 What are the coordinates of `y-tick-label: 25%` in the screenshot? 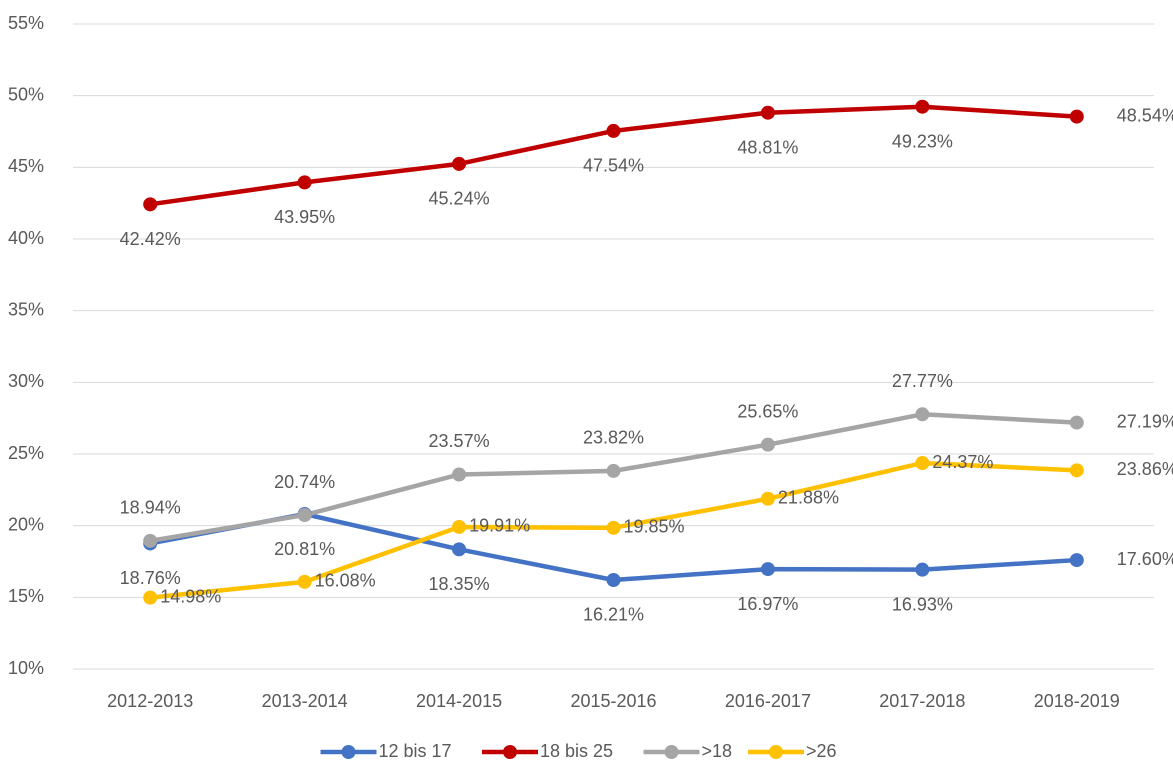 It's located at (26, 453).